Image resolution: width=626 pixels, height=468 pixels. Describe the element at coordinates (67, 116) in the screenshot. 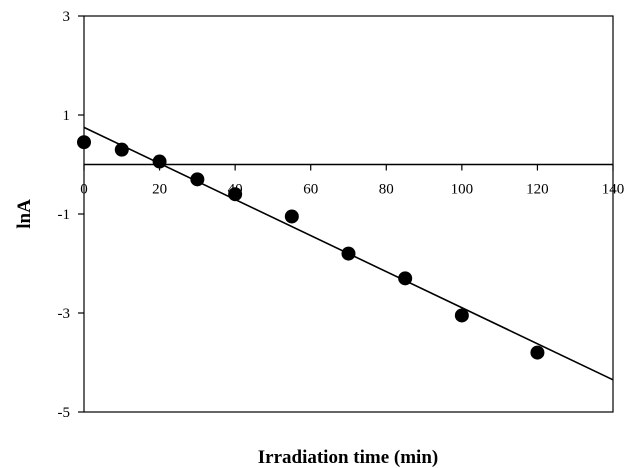

I see `y-tick-label: 1` at that location.